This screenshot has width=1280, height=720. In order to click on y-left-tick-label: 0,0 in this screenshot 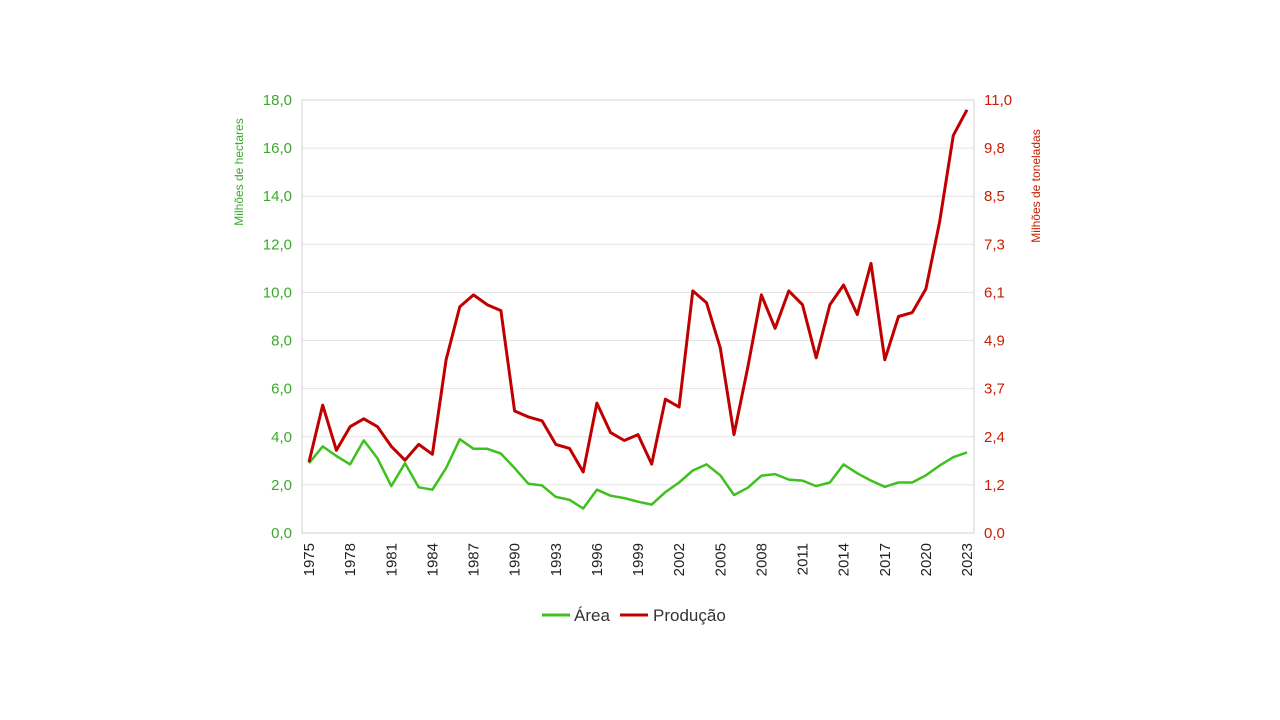, I will do `click(281, 533)`.